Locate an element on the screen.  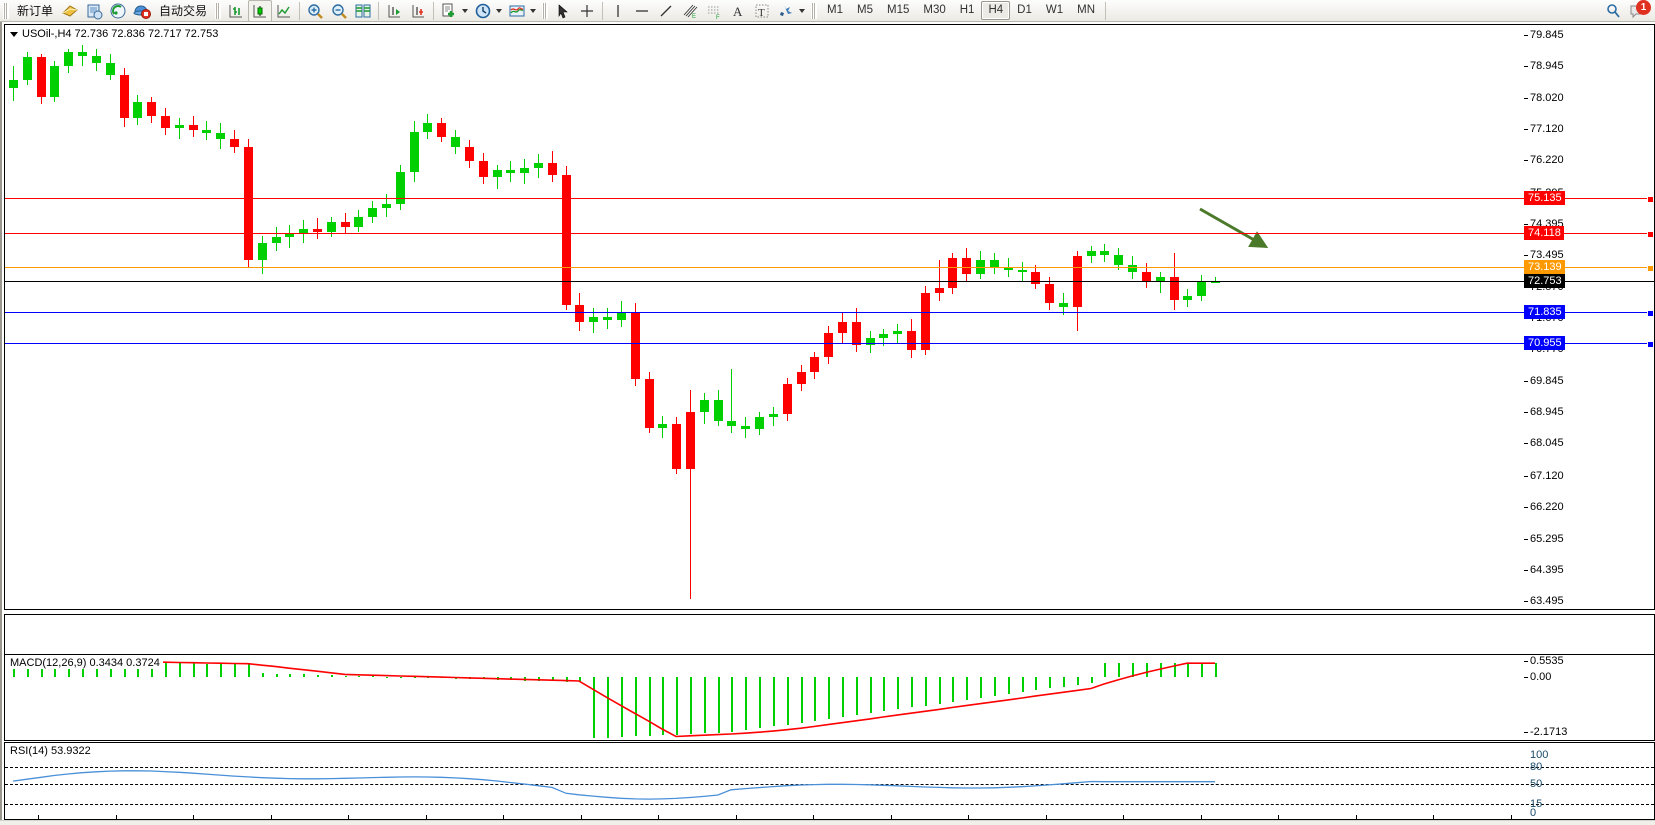
toolbar-grip is located at coordinates (6, 10).